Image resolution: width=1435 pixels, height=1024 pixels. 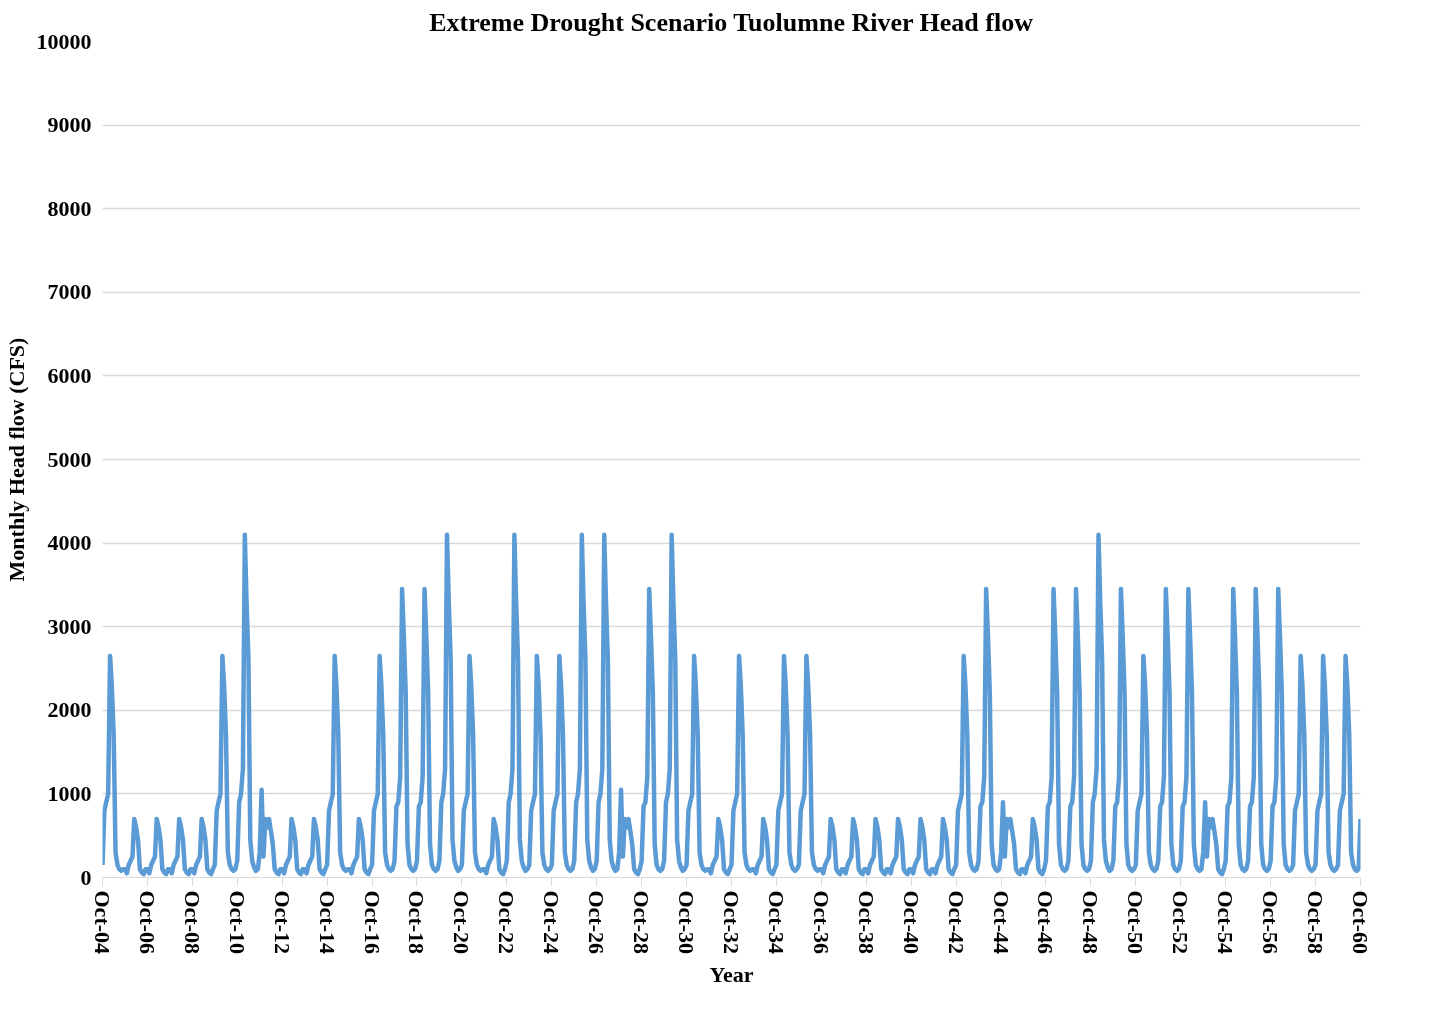 What do you see at coordinates (69, 793) in the screenshot?
I see `y-tick-label: 1000` at bounding box center [69, 793].